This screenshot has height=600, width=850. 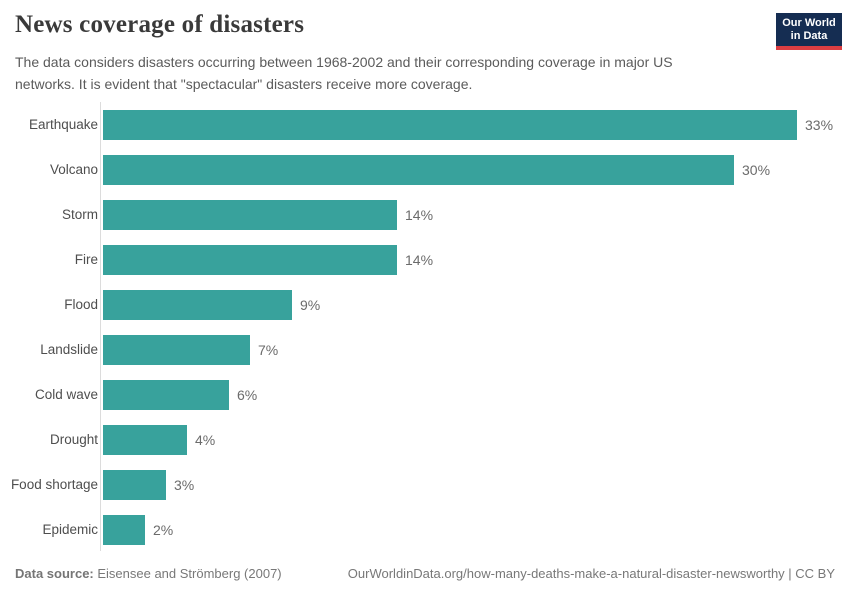 What do you see at coordinates (425, 485) in the screenshot?
I see `bar-row: Food shortage 3%` at bounding box center [425, 485].